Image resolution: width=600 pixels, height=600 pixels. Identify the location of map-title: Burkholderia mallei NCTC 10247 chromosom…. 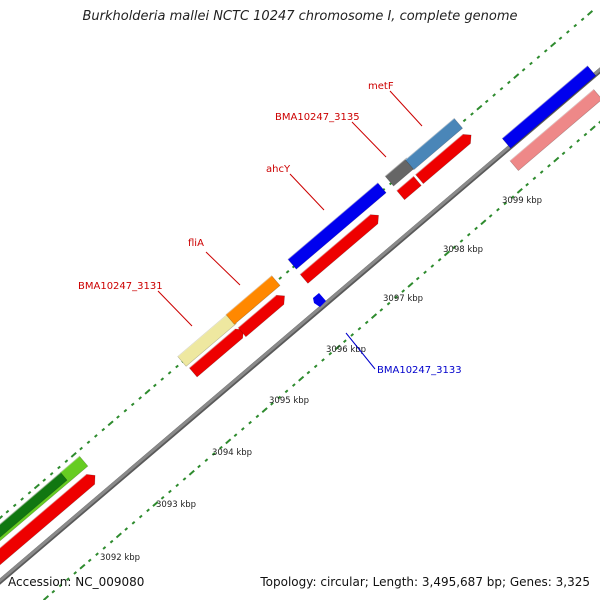
(300, 16).